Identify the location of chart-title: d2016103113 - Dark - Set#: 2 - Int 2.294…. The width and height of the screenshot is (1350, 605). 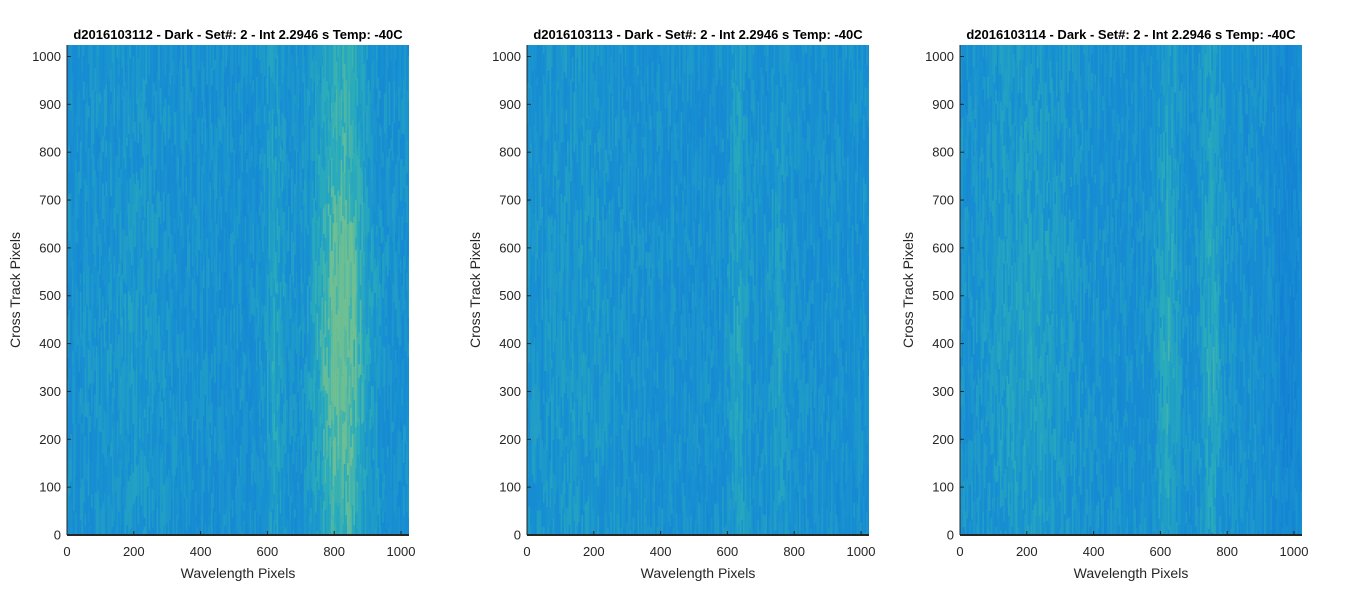
(698, 34).